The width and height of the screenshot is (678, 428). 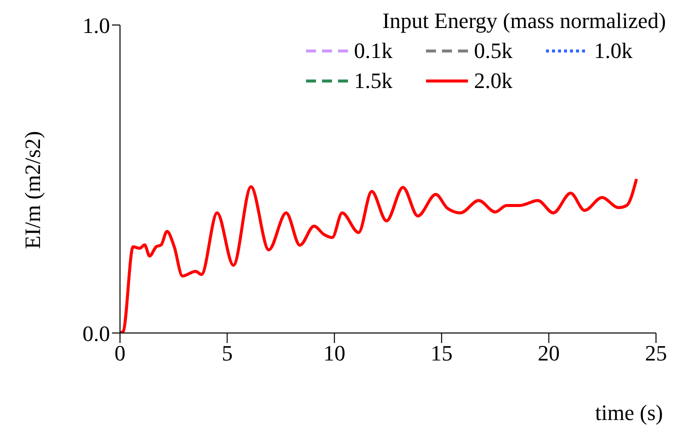 What do you see at coordinates (493, 51) in the screenshot?
I see `legend-label: 0.5k` at bounding box center [493, 51].